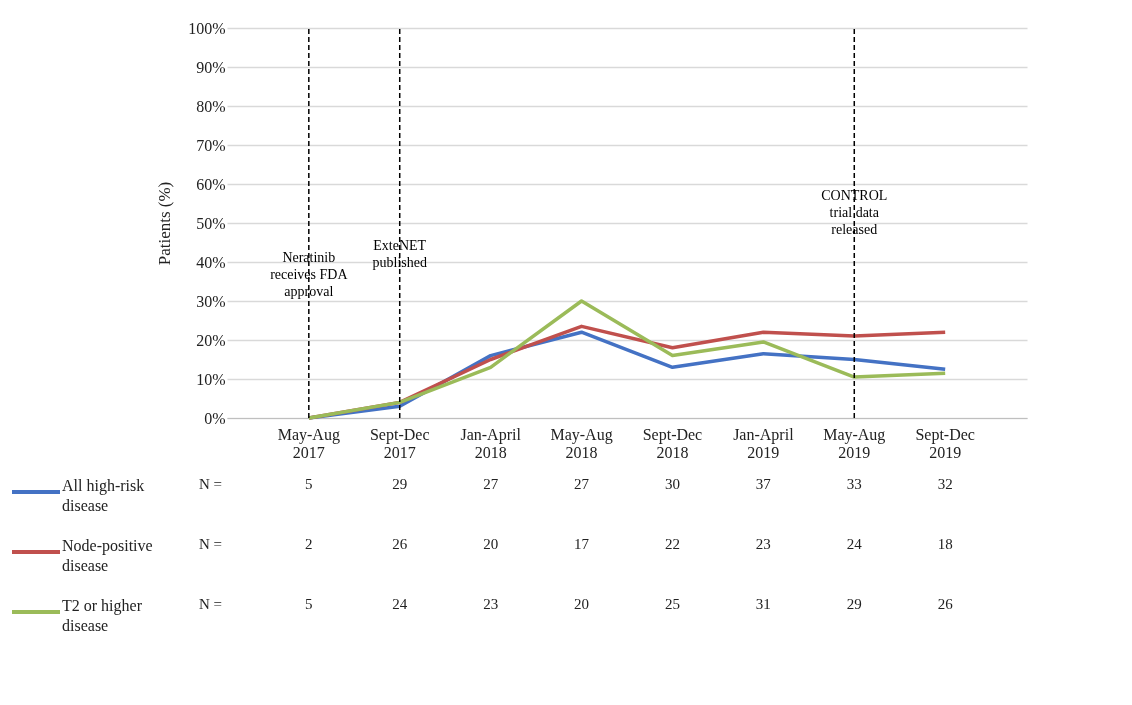 The height and width of the screenshot is (705, 1132). What do you see at coordinates (211, 184) in the screenshot?
I see `y-tick-label: 60%` at bounding box center [211, 184].